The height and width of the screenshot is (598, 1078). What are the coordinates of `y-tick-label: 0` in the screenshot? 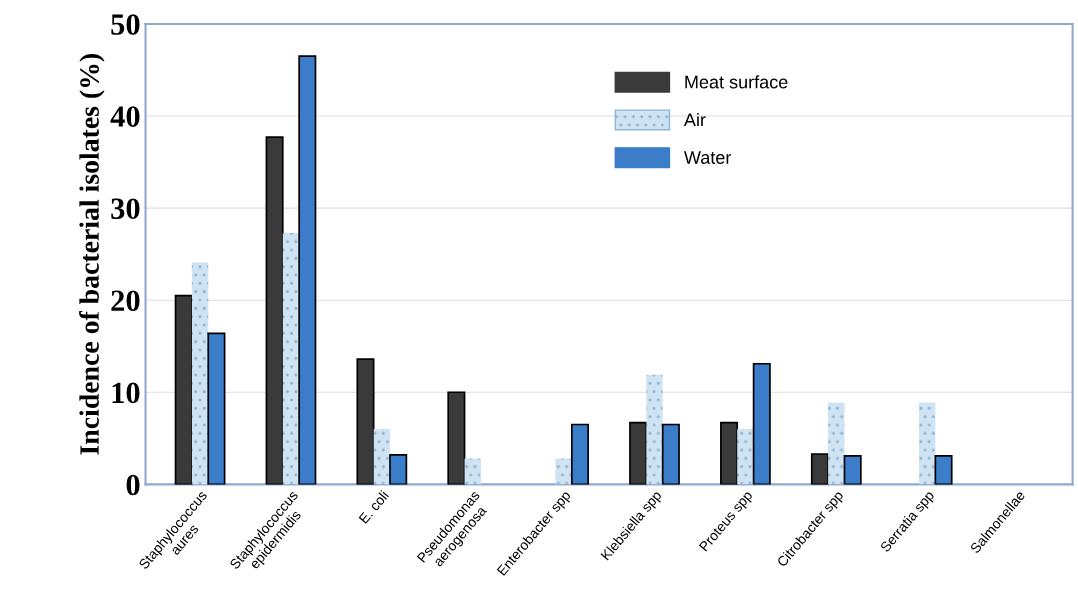 It's located at (133, 485).